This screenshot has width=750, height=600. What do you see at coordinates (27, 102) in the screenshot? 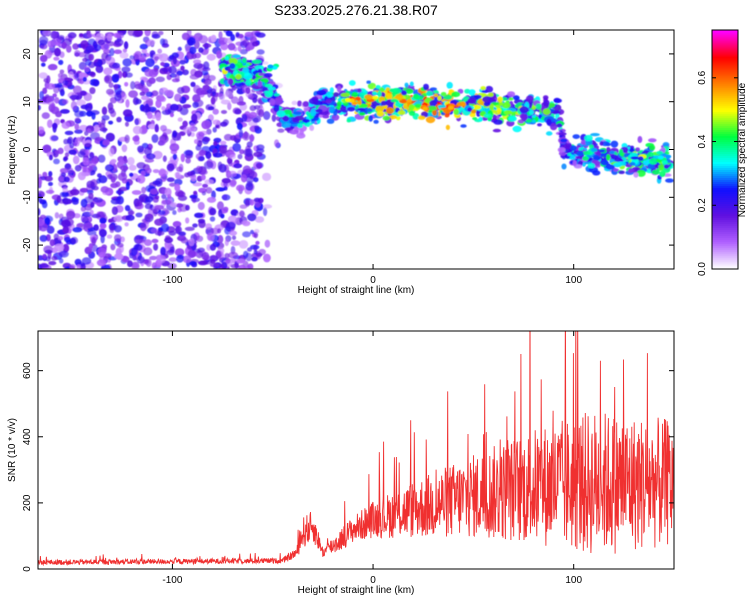
I see `y-tick-label: 10` at bounding box center [27, 102].